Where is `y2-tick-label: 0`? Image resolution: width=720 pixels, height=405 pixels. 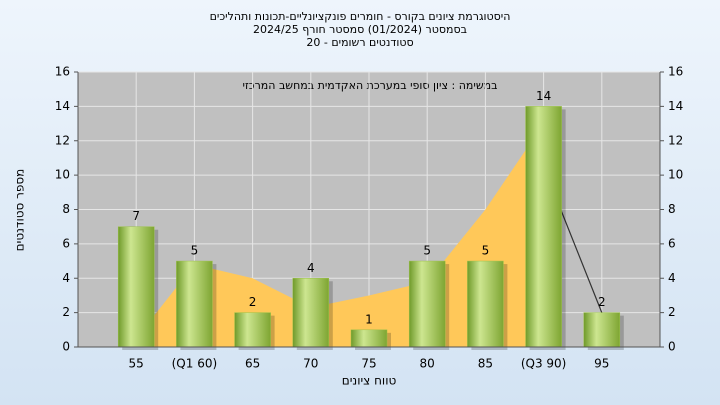
y2-tick-label: 0 is located at coordinates (672, 347).